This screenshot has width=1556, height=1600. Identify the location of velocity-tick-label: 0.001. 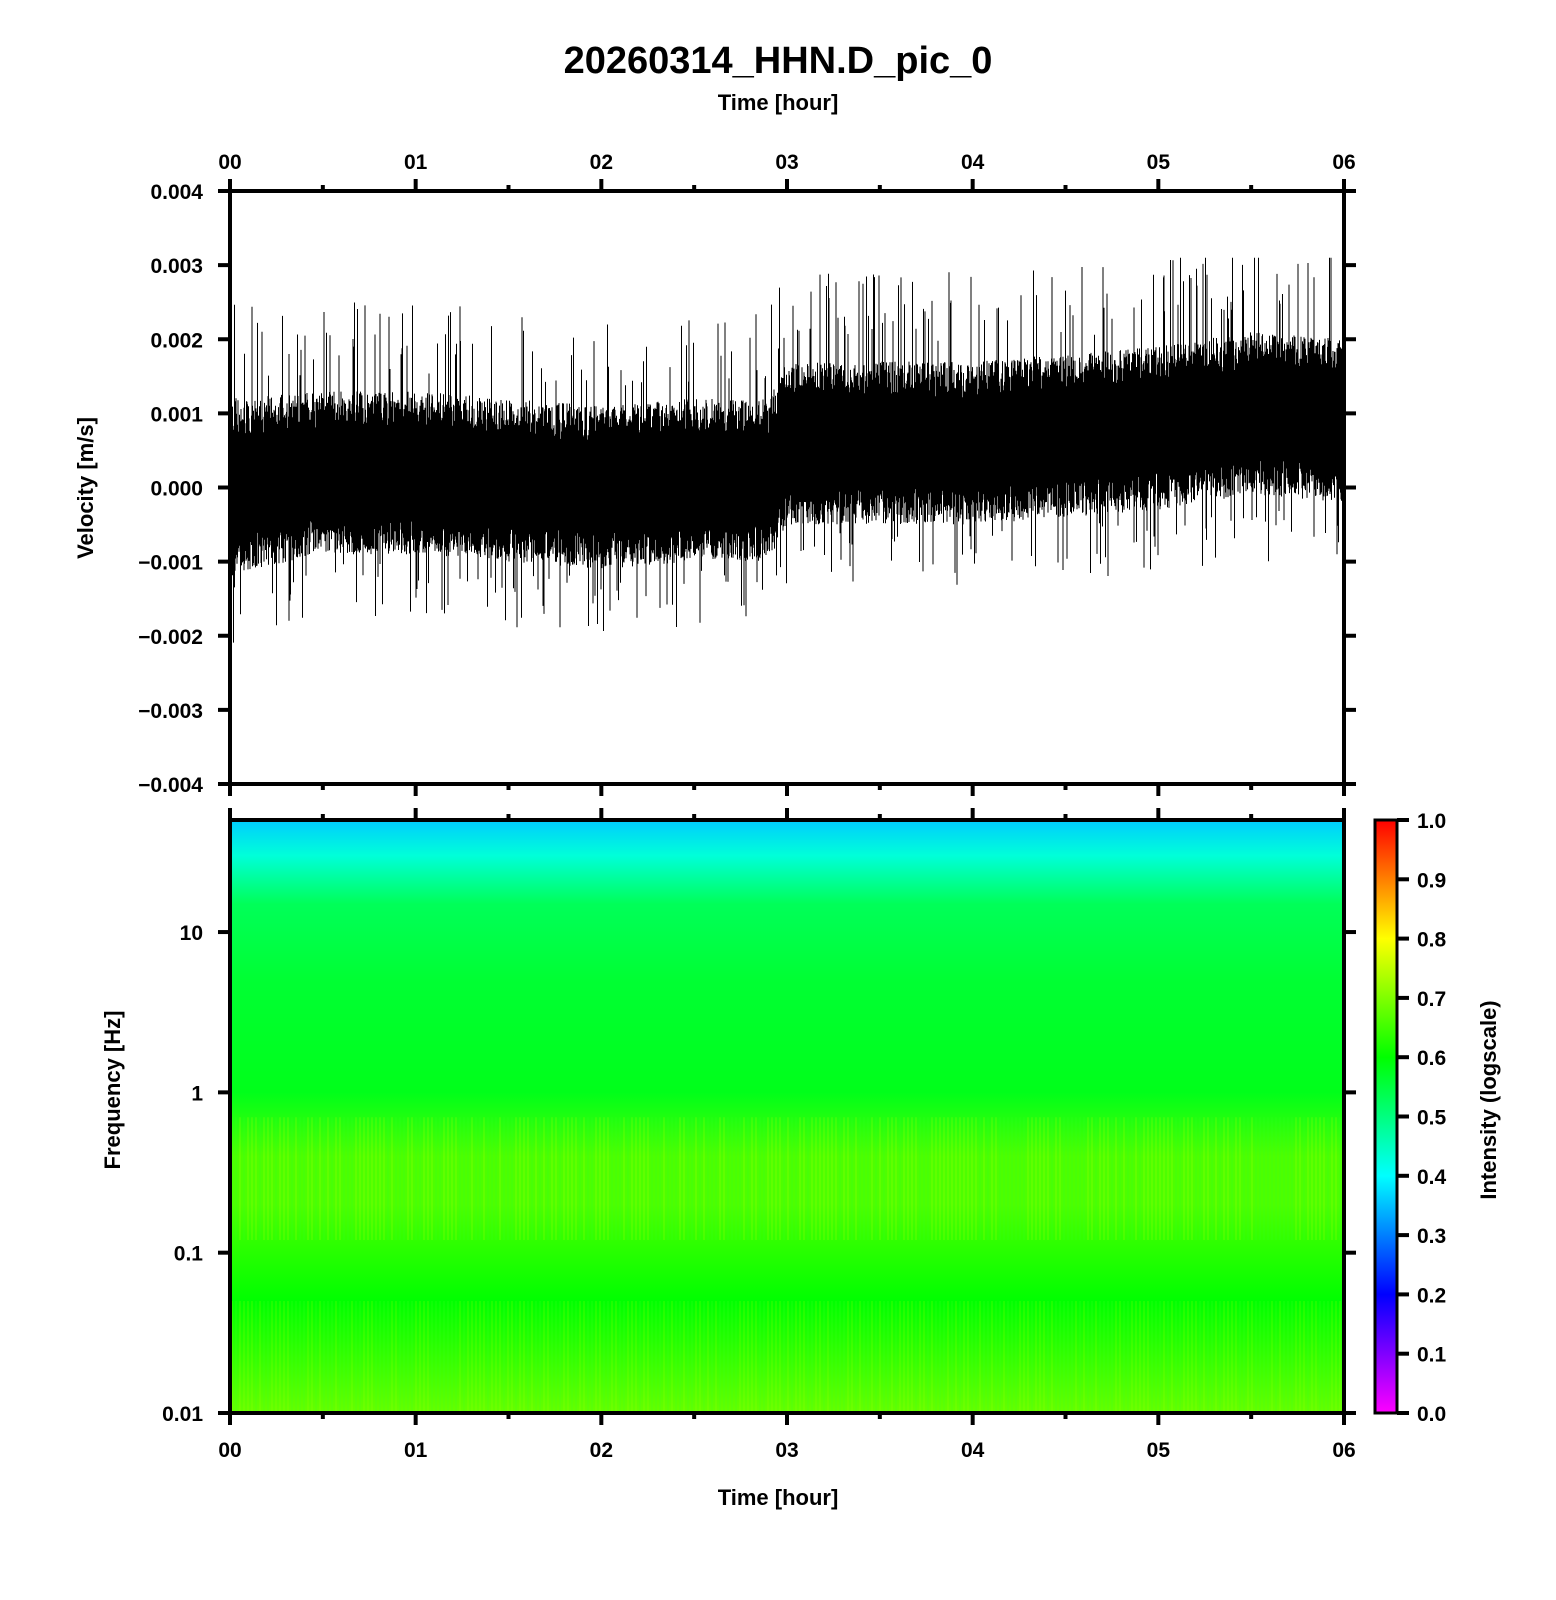
(176, 414).